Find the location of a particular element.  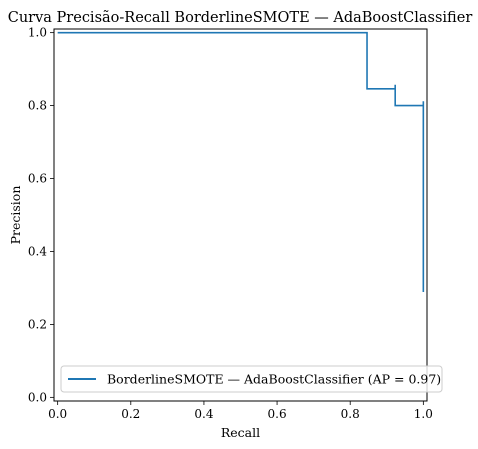

x-tick-label: 1.0 is located at coordinates (423, 414).